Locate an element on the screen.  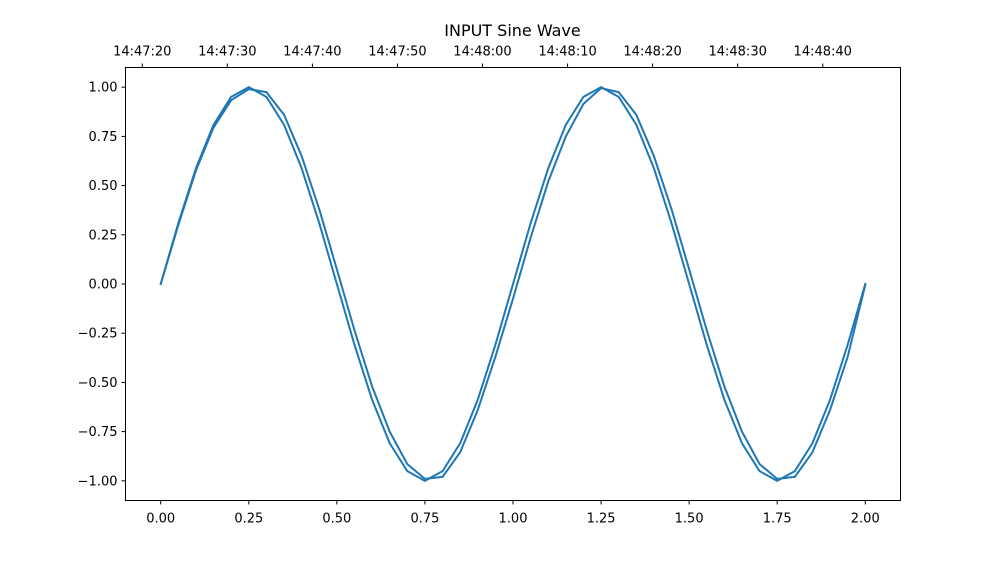
y-tick-label: 0.50 is located at coordinates (103, 186).